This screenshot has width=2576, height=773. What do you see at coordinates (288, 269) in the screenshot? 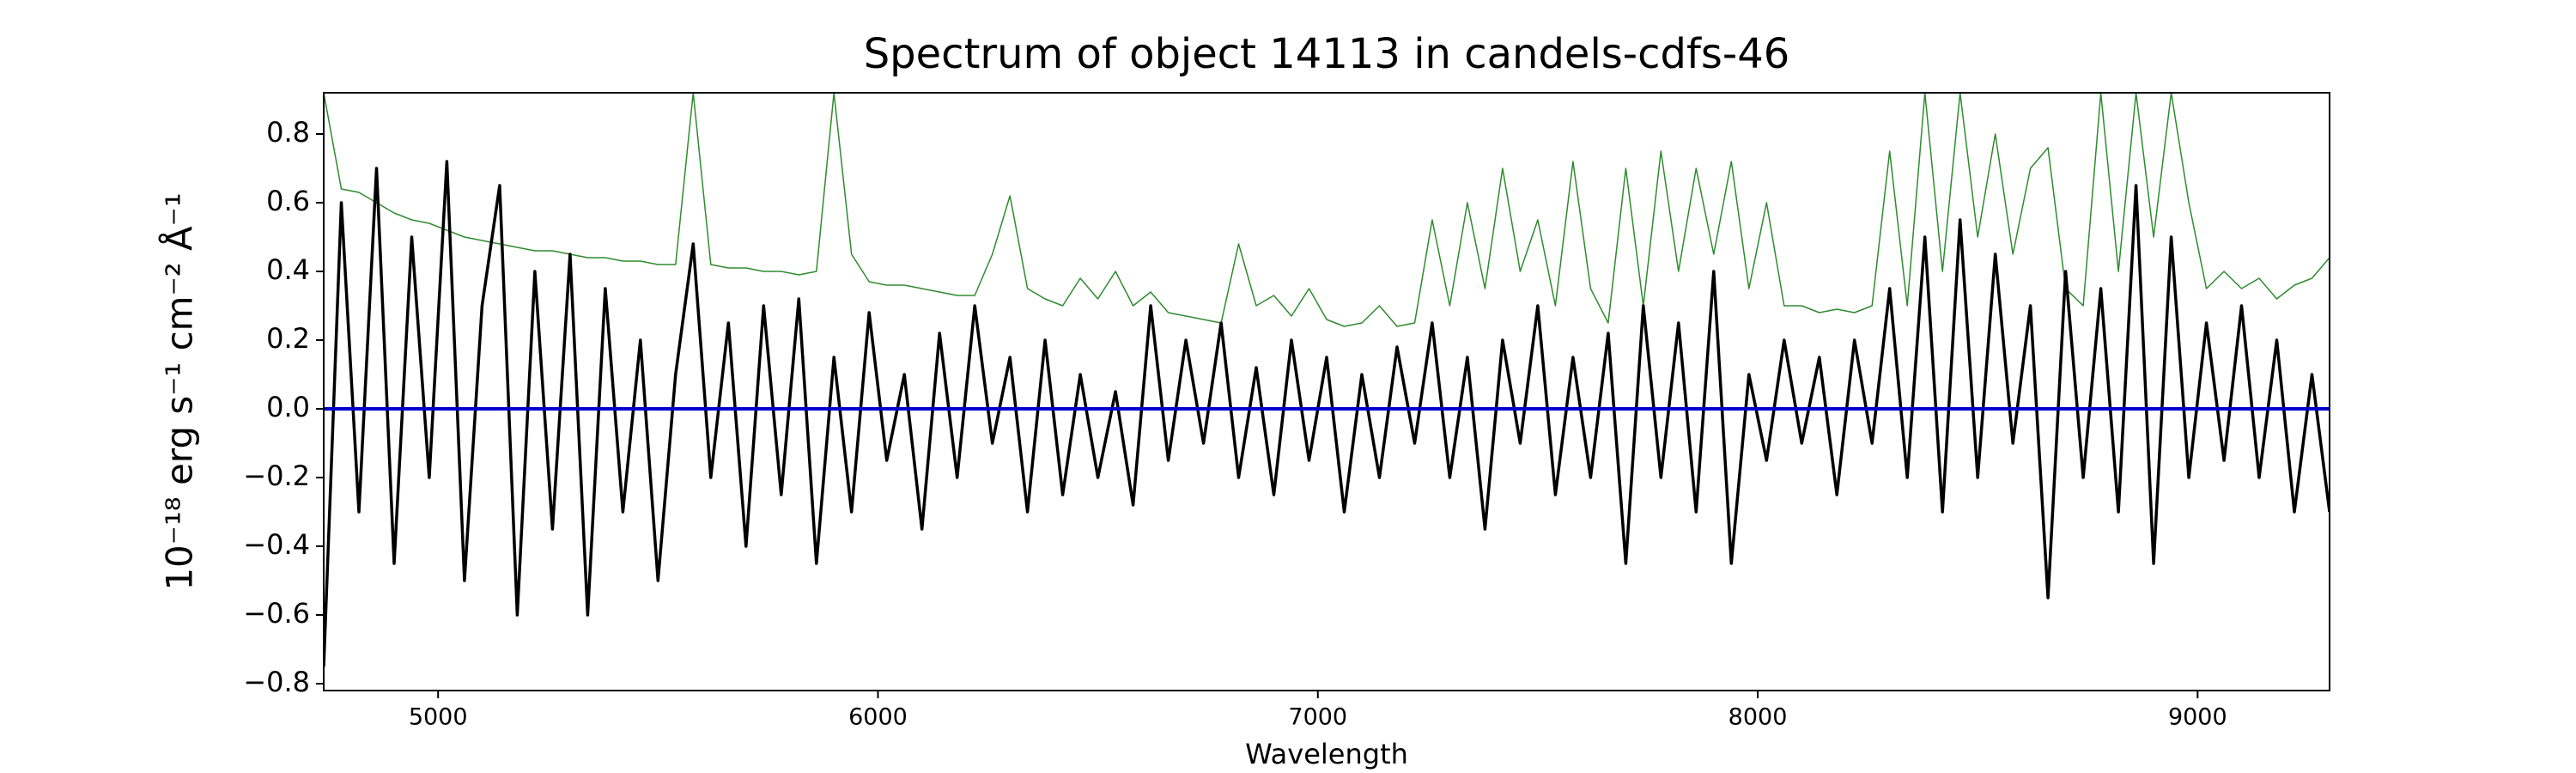
I see `y-tick-label: 0.4` at bounding box center [288, 269].